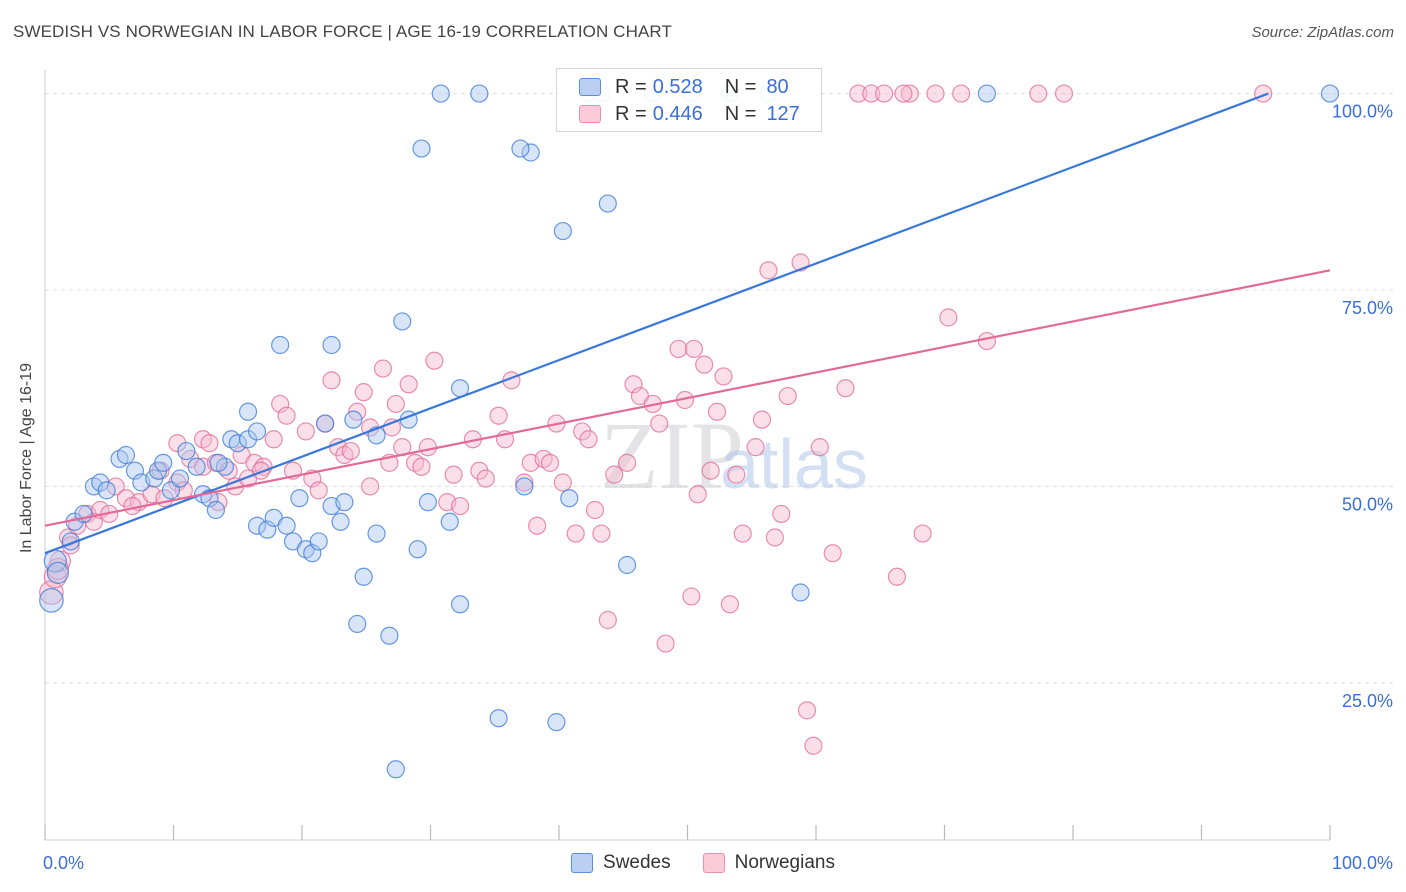  Describe the element at coordinates (713, 863) in the screenshot. I see `norwegians-legend-swatch` at that location.